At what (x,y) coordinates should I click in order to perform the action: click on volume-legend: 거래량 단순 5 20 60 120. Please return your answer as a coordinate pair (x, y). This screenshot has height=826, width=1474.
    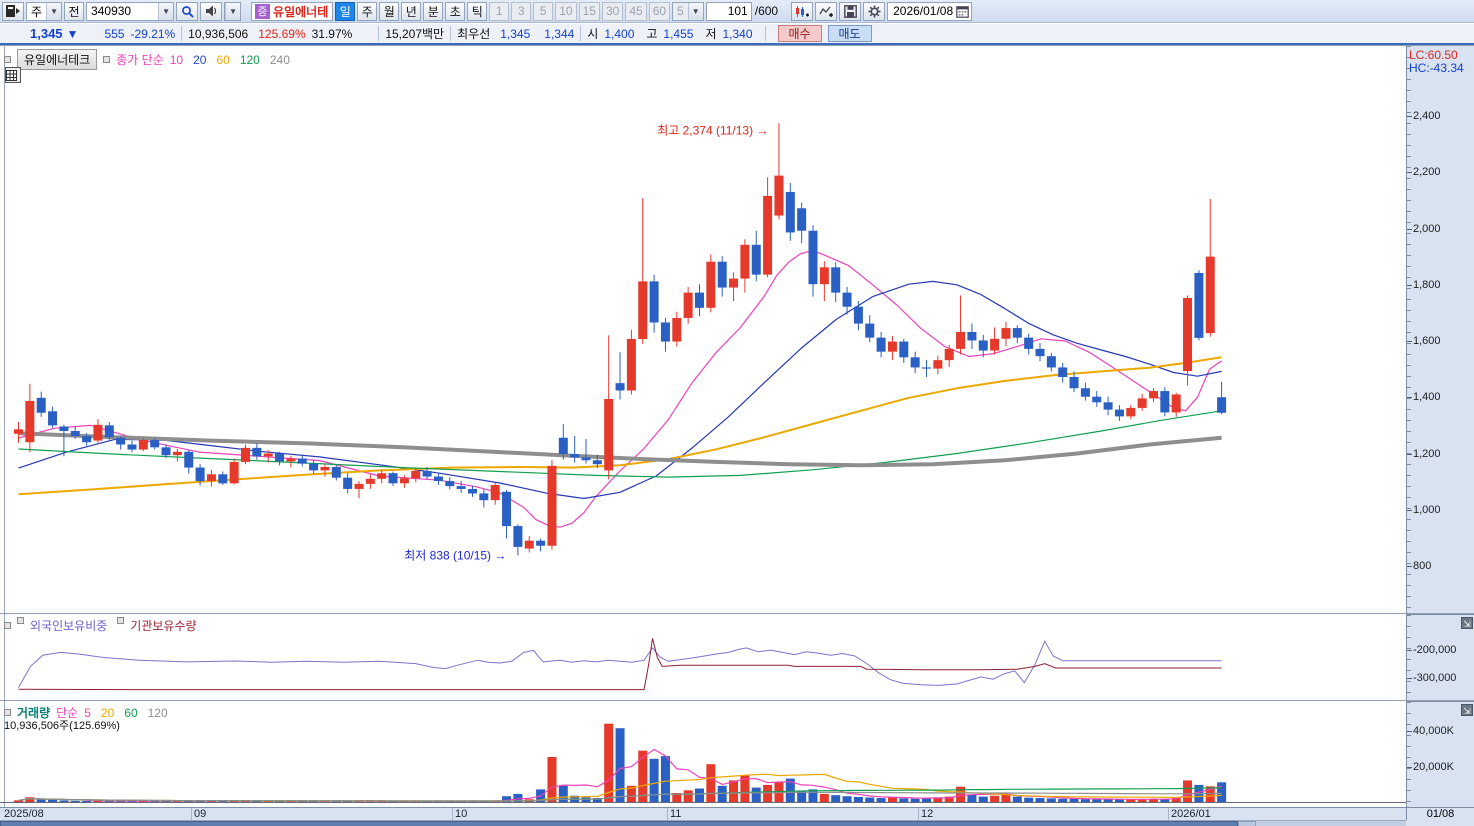
    Looking at the image, I should click on (86, 712).